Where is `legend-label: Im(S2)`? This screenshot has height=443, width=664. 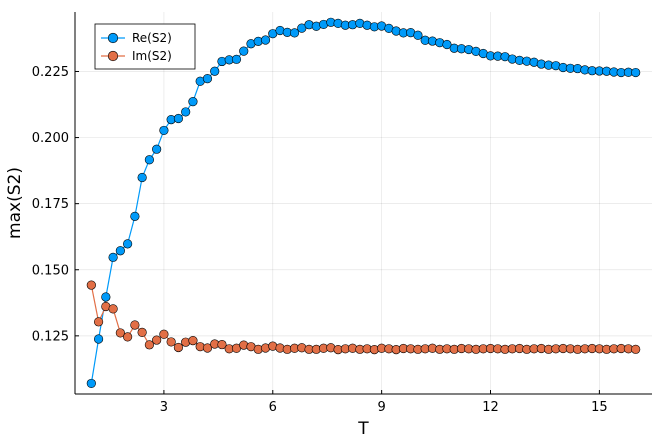
legend-label: Im(S2) is located at coordinates (152, 56).